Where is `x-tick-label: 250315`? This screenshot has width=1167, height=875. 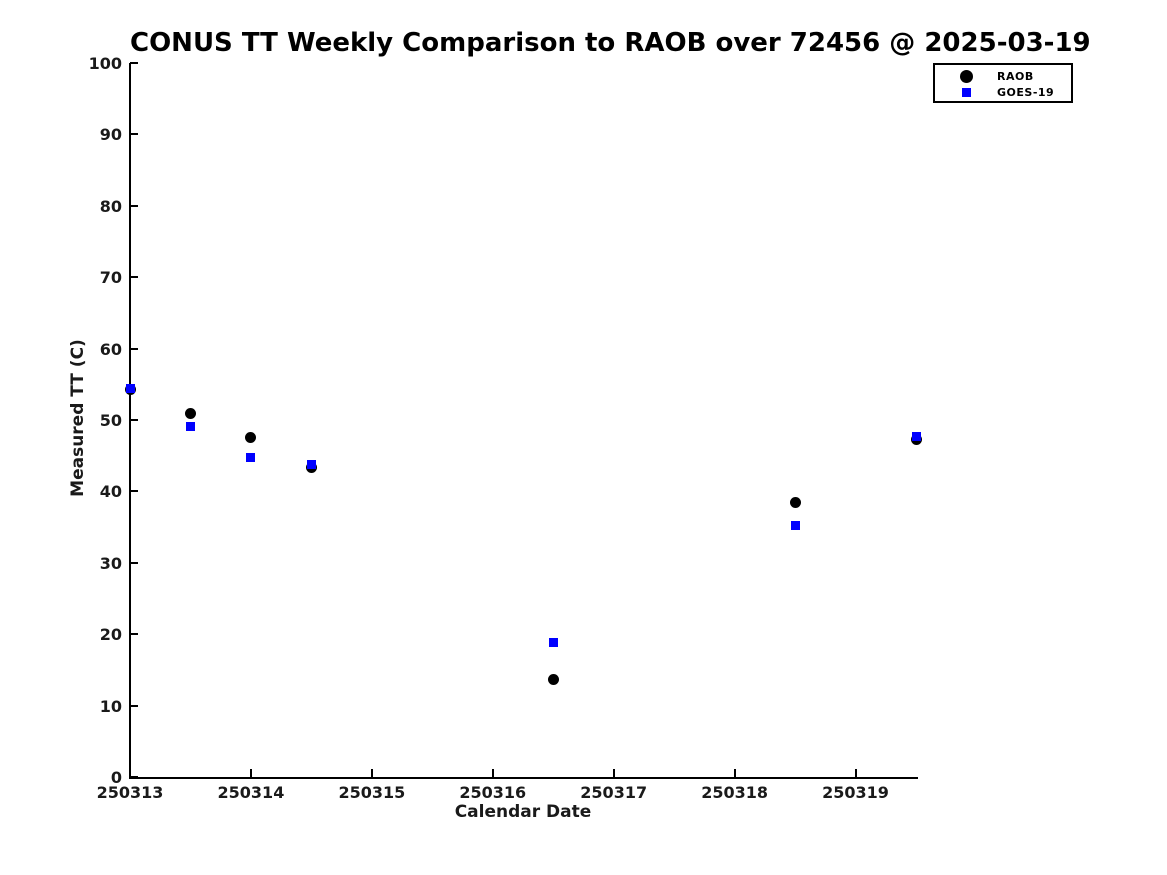
x-tick-label: 250315 is located at coordinates (372, 792).